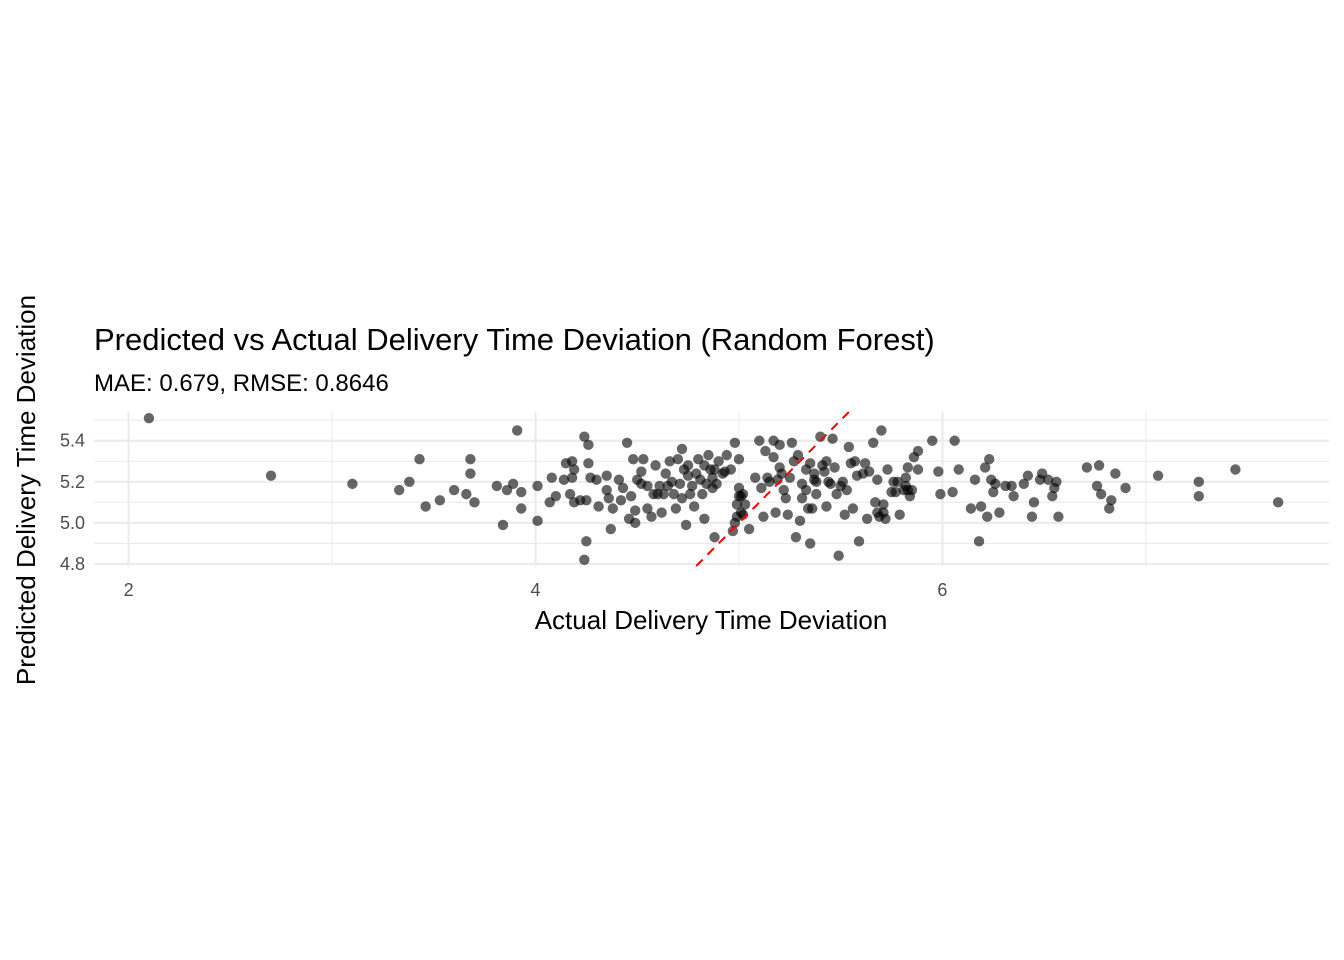 This screenshot has height=960, width=1344. Describe the element at coordinates (72, 523) in the screenshot. I see `y-tick-label: 5.0` at that location.